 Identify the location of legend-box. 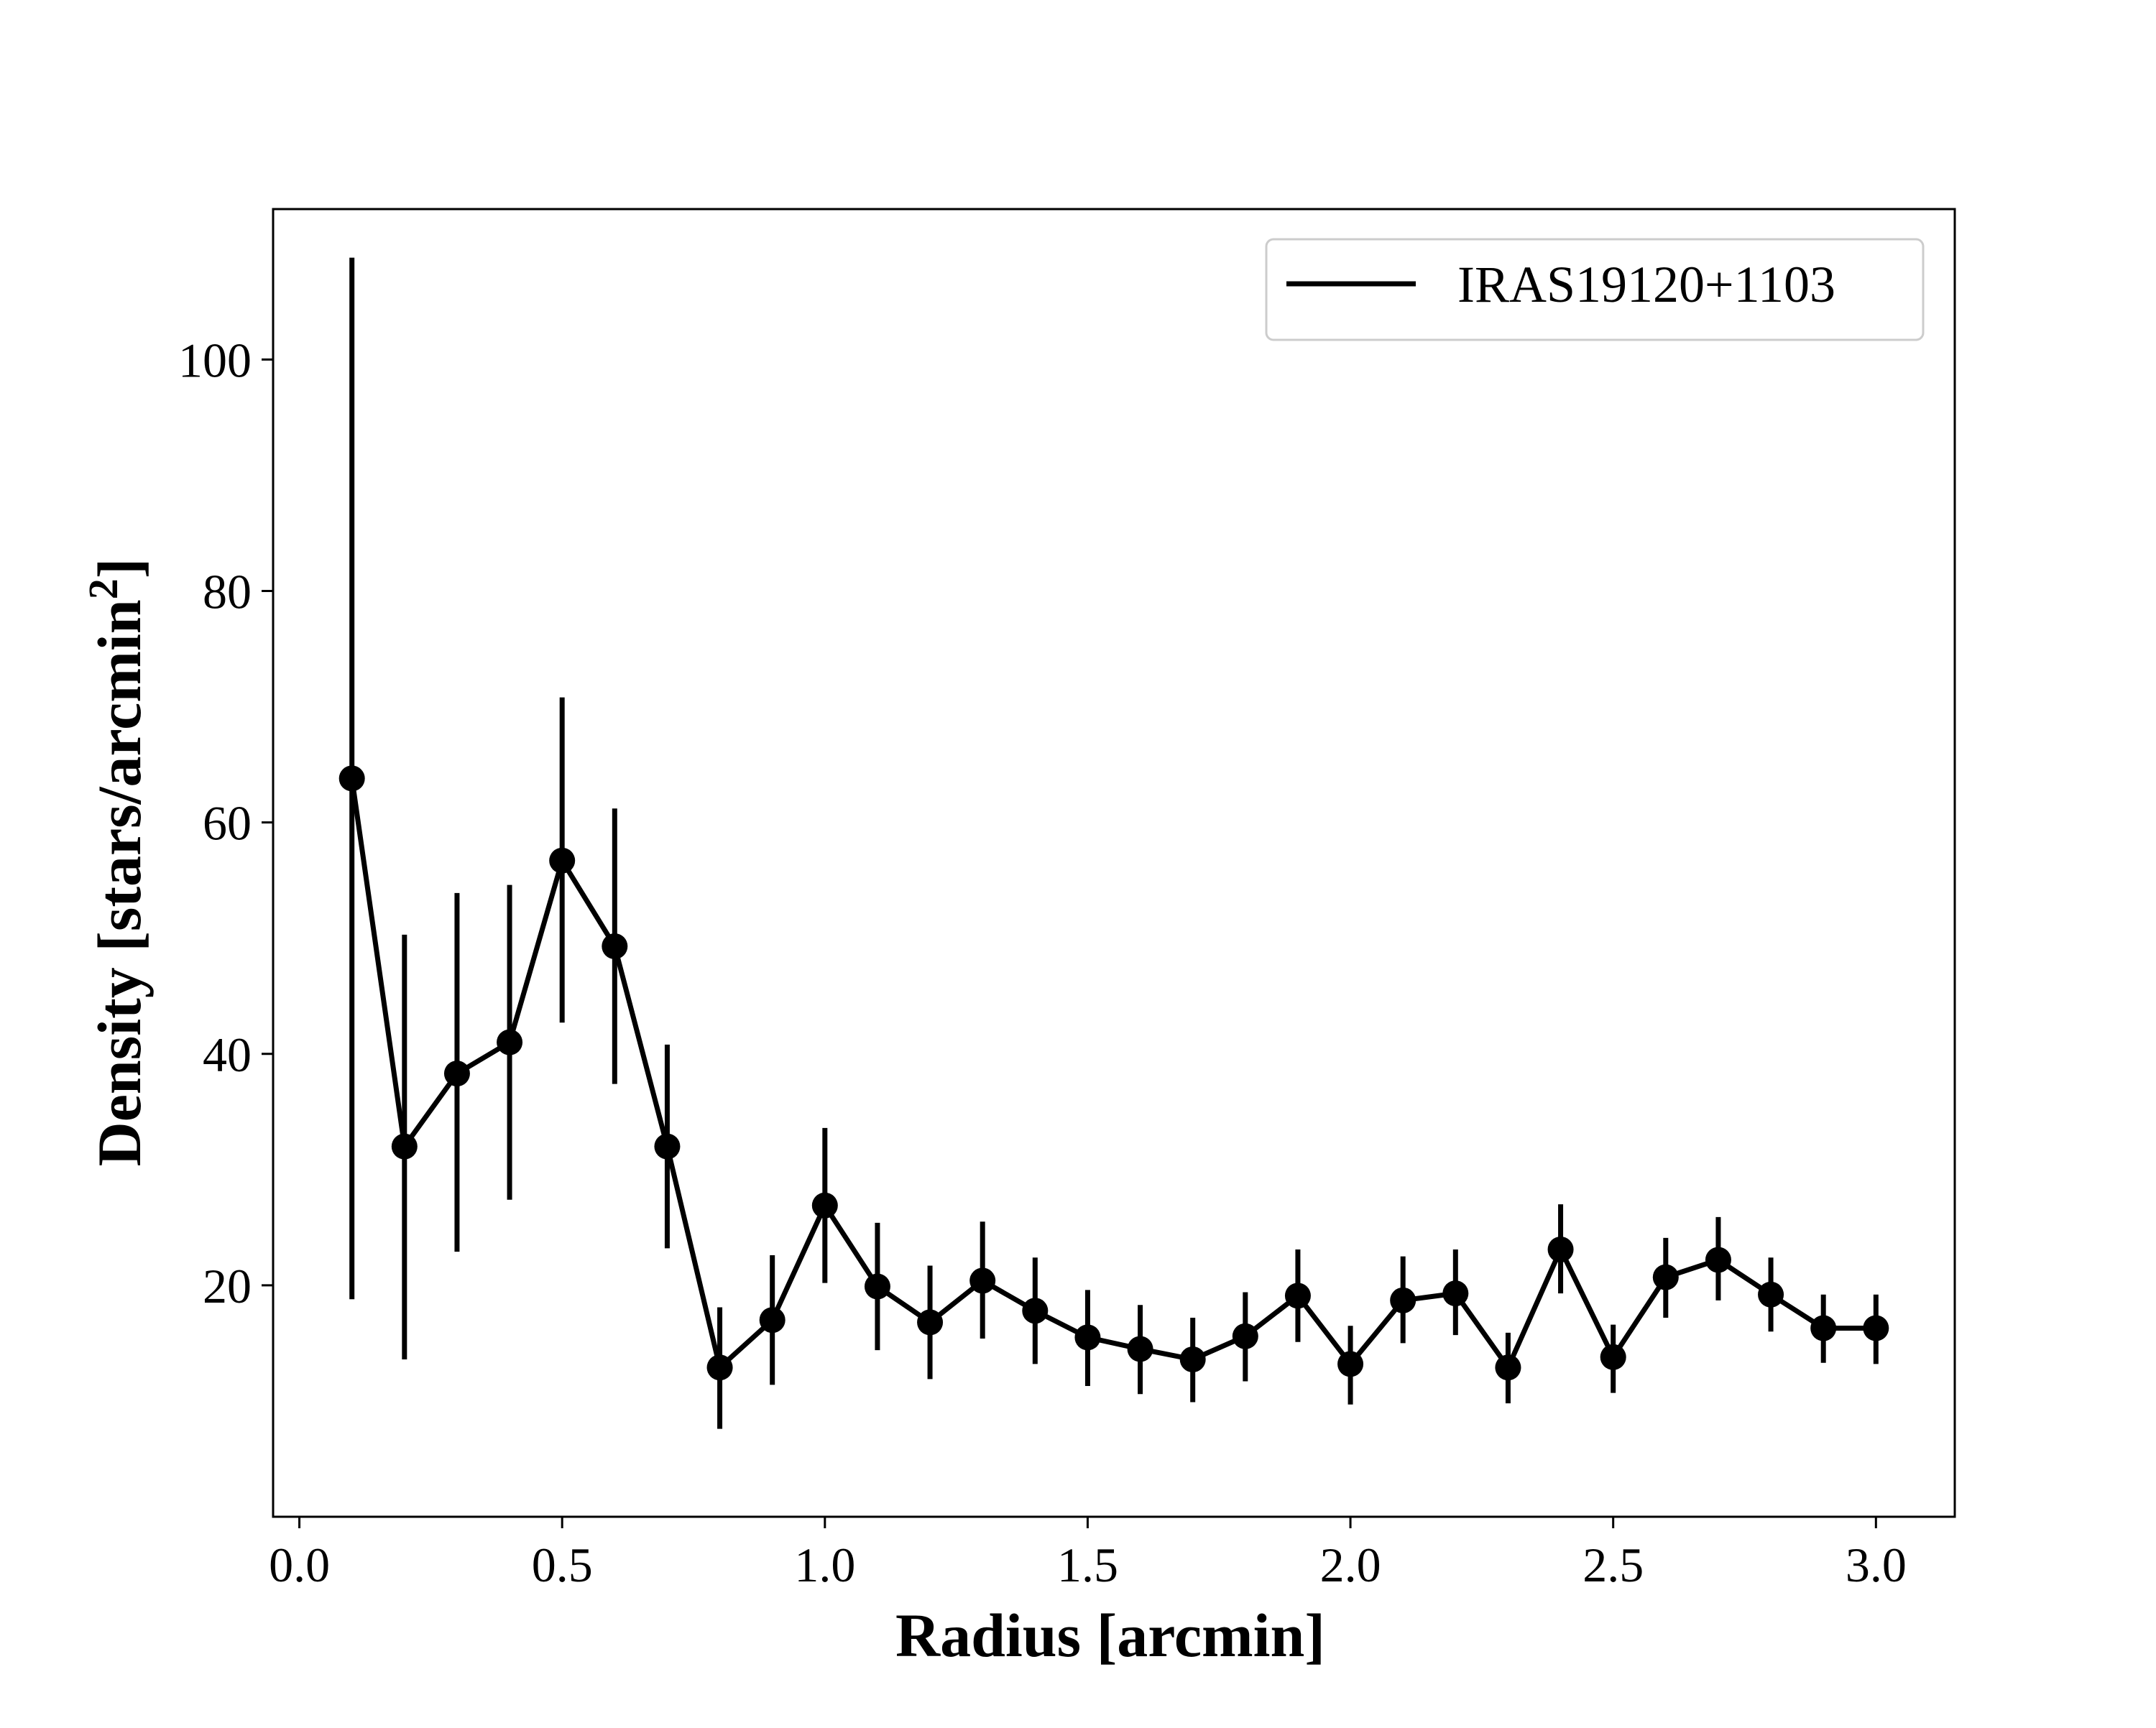
(1595, 289).